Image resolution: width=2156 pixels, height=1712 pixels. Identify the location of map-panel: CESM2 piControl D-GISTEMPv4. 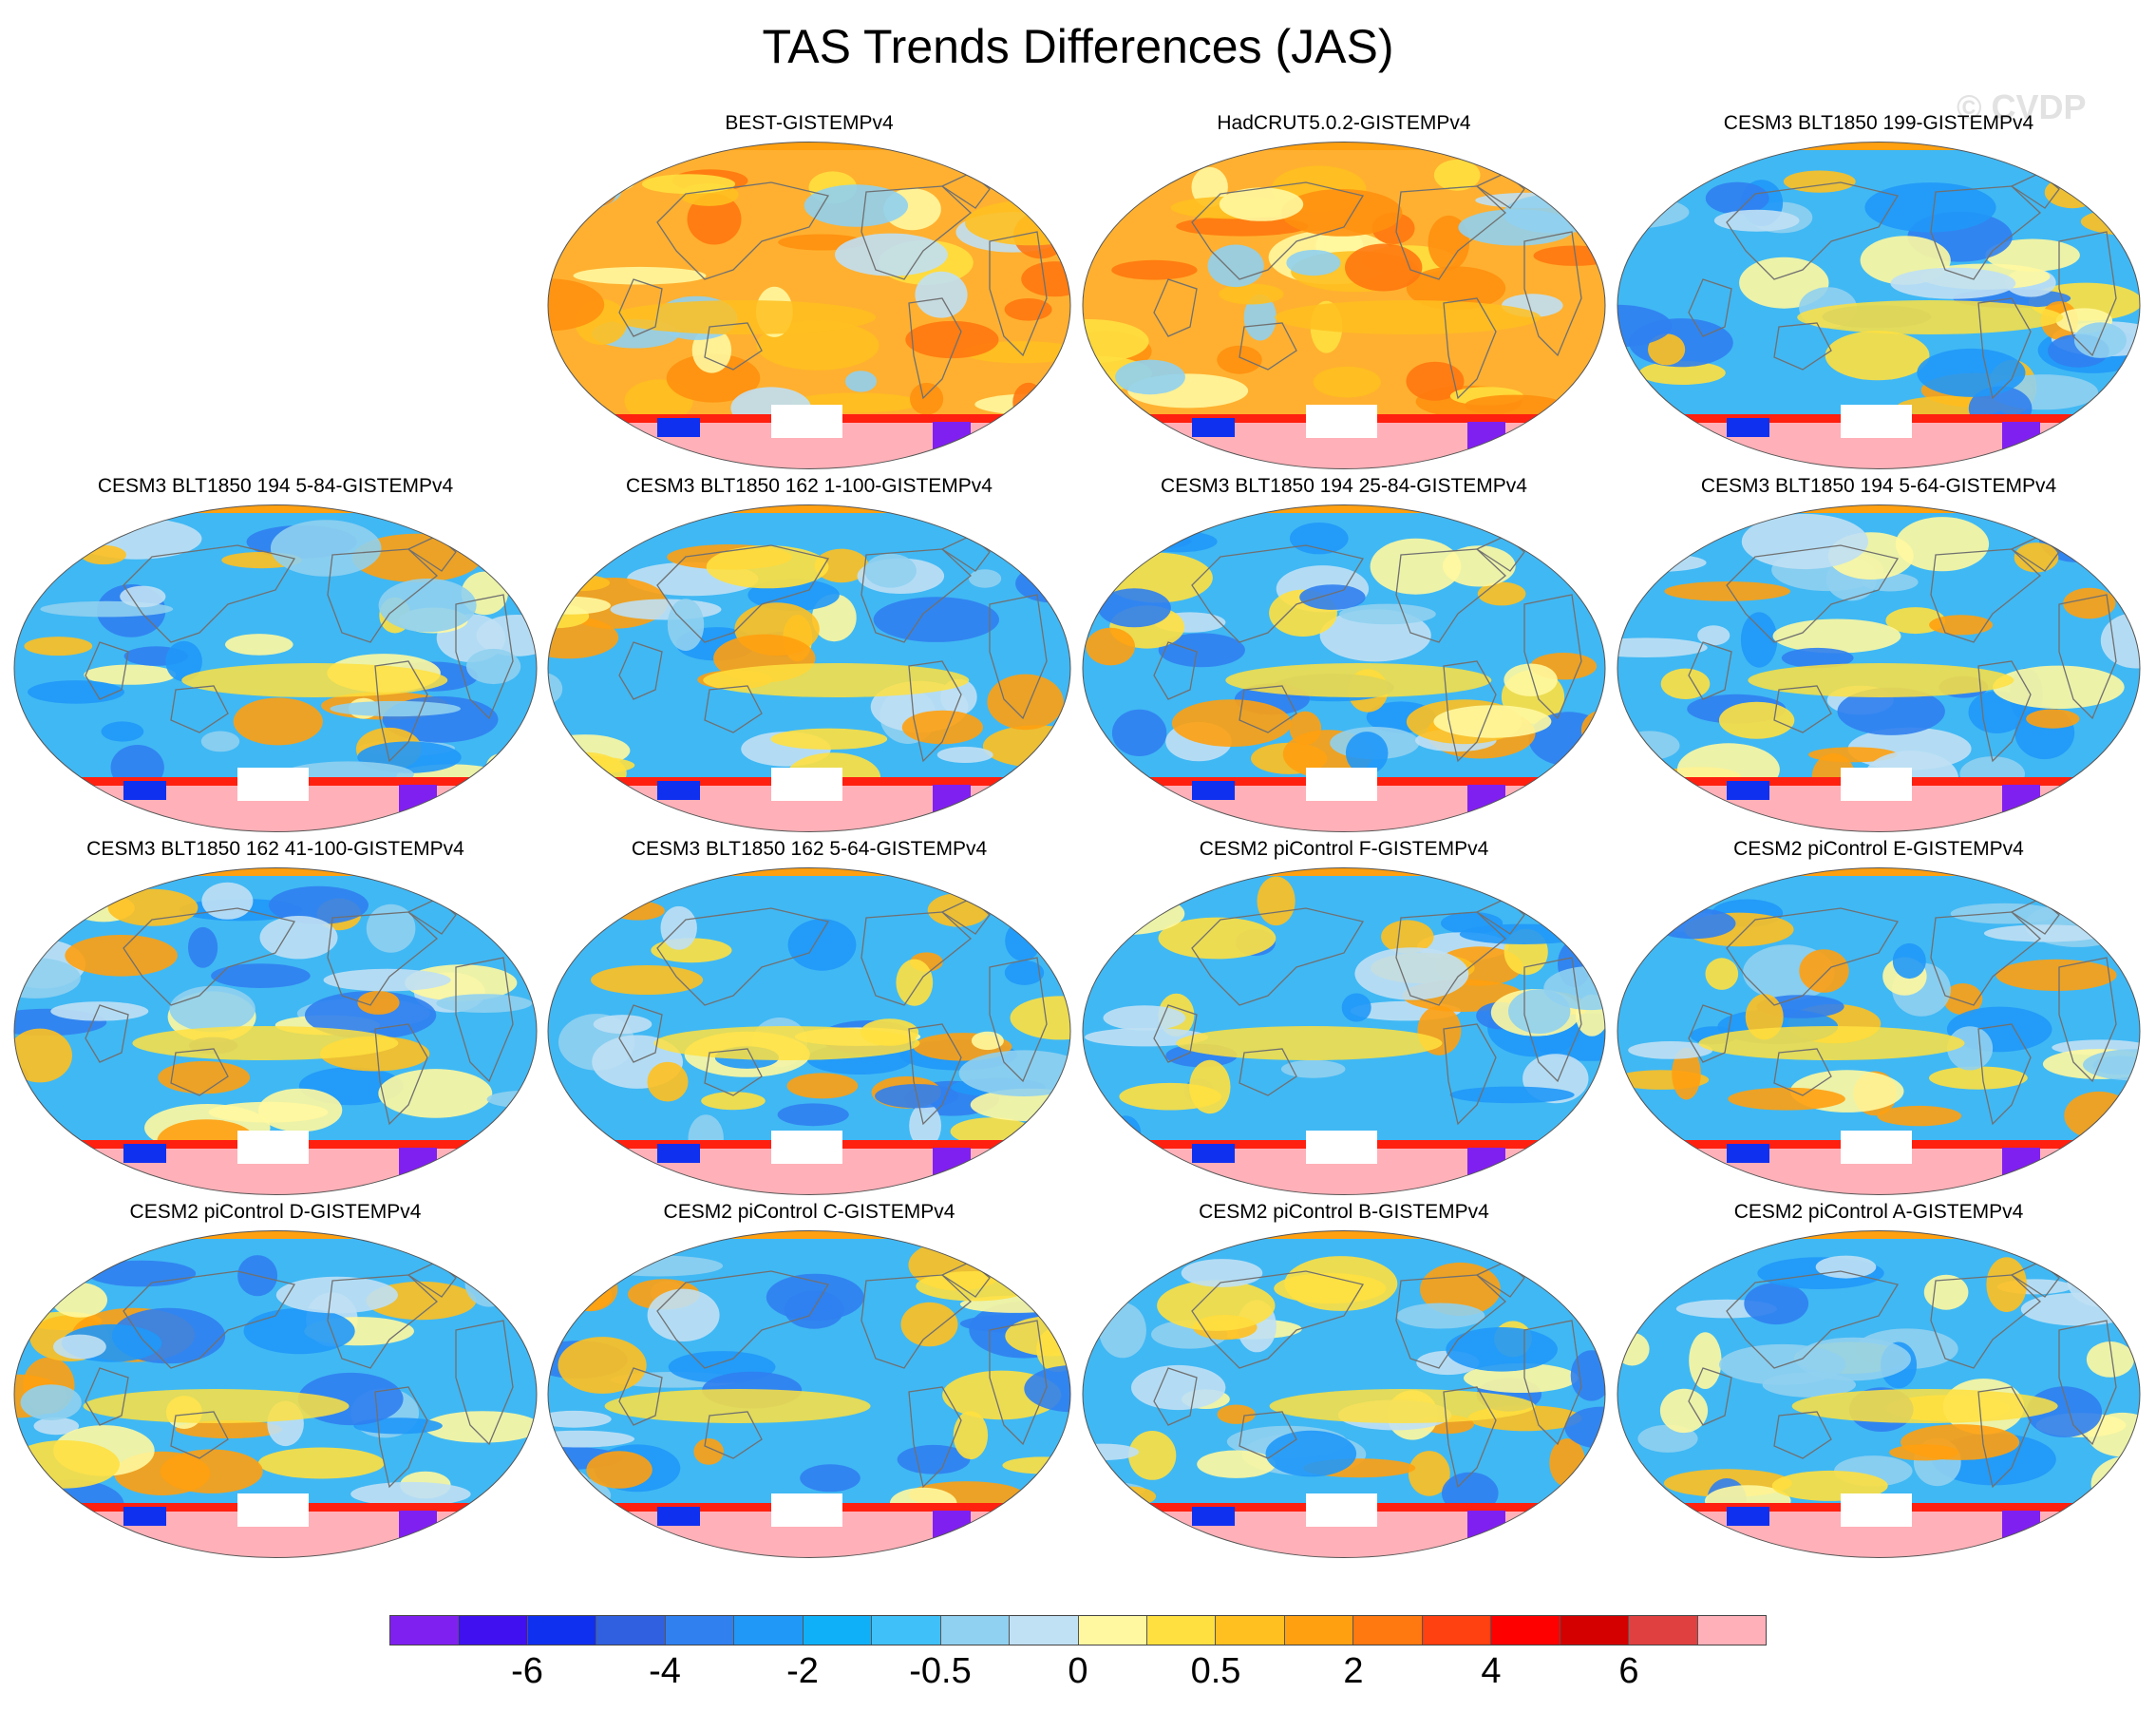
(275, 1381).